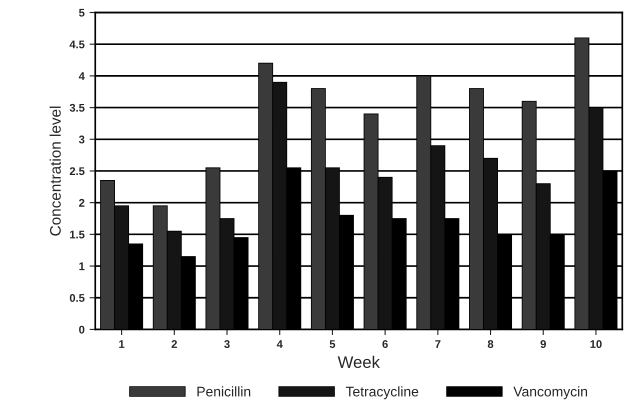 The image size is (635, 417). What do you see at coordinates (81, 202) in the screenshot?
I see `y-tick-label: 2` at bounding box center [81, 202].